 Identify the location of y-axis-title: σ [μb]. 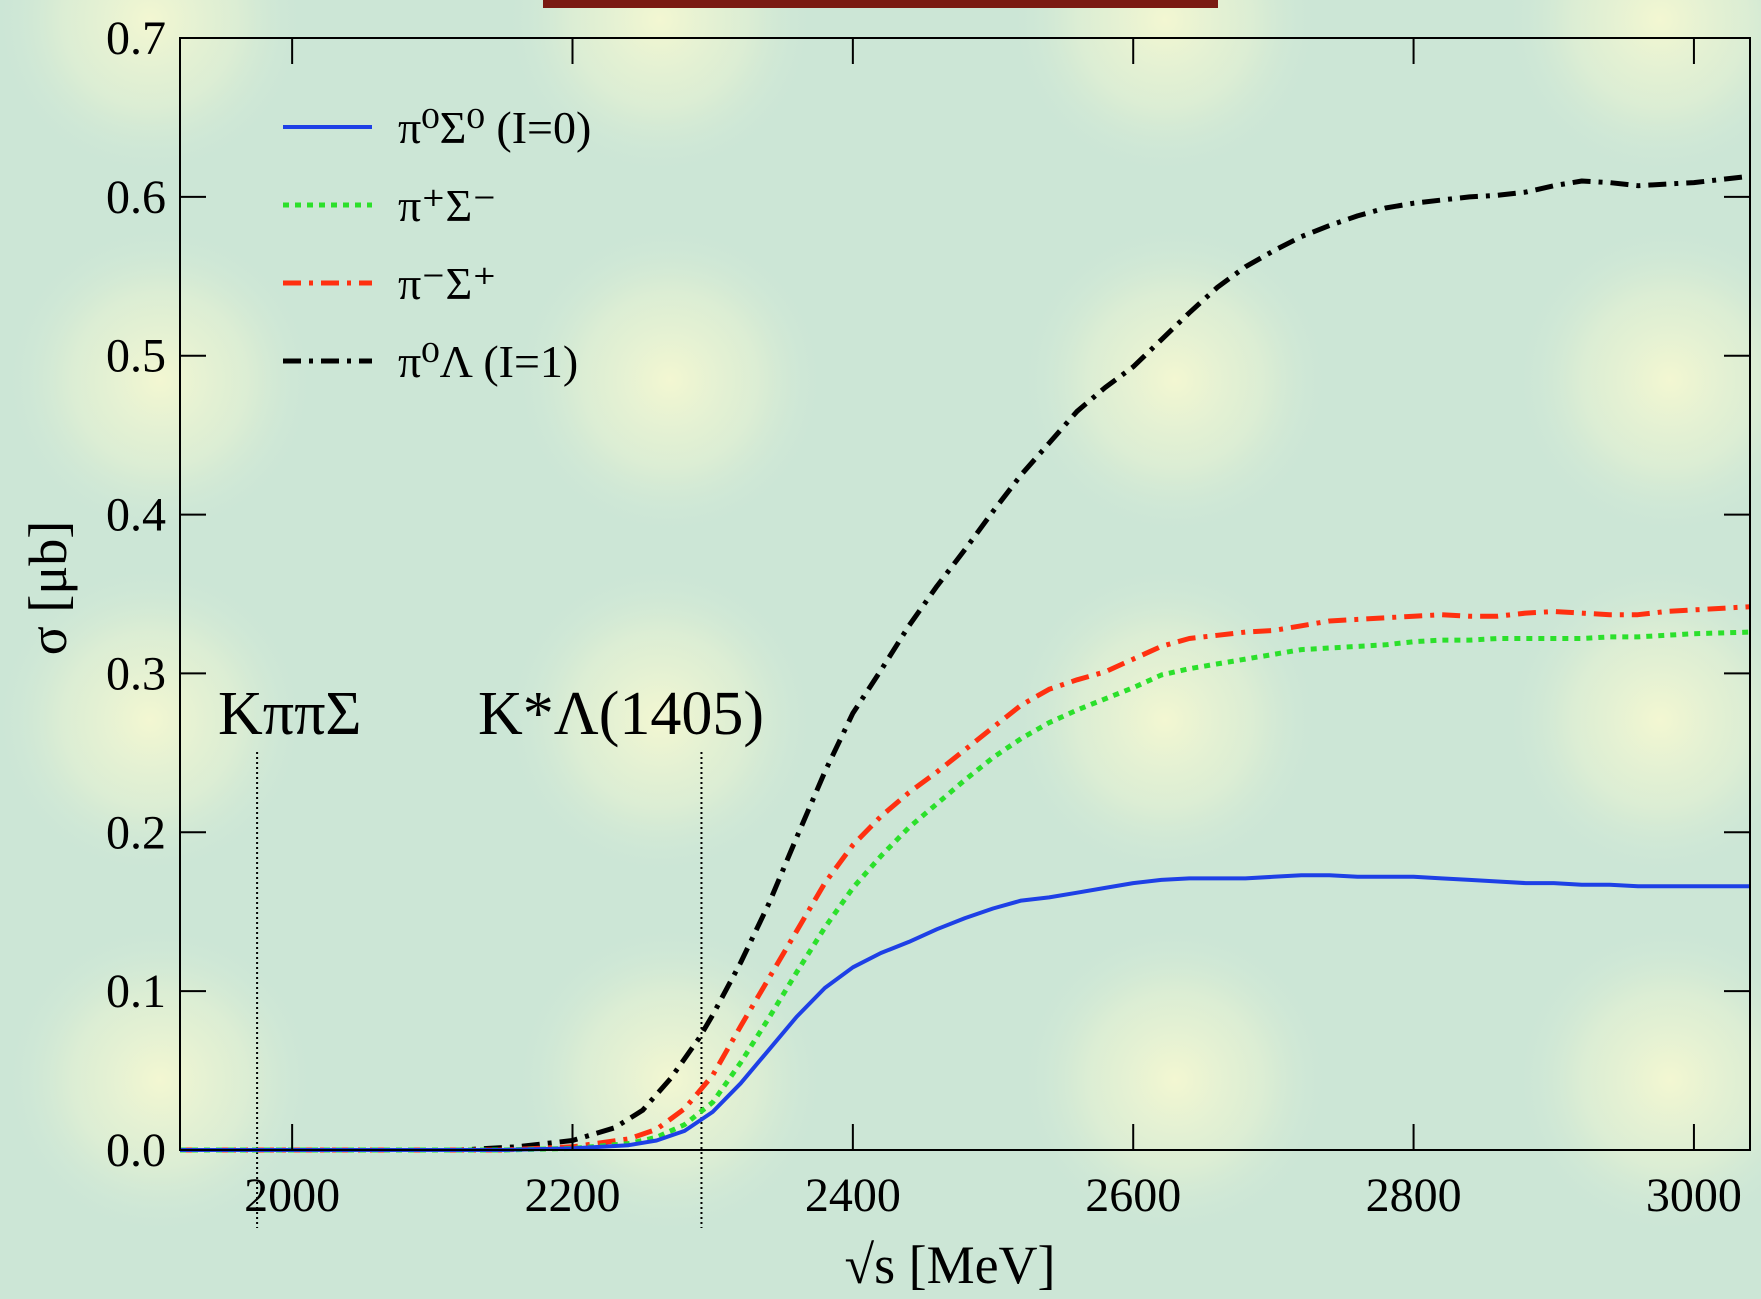
(48, 588).